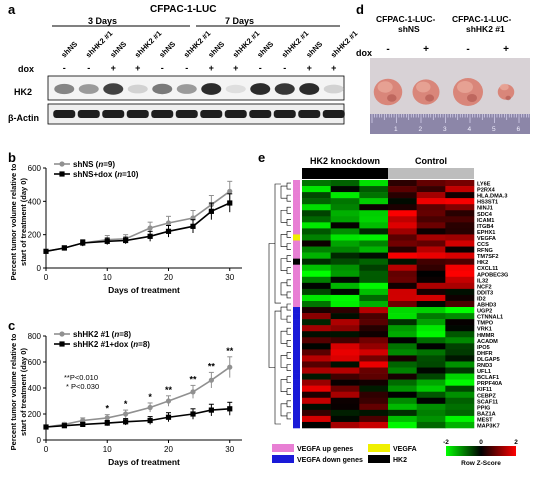  Describe the element at coordinates (482, 263) in the screenshot. I see `gene-label: HK2` at that location.